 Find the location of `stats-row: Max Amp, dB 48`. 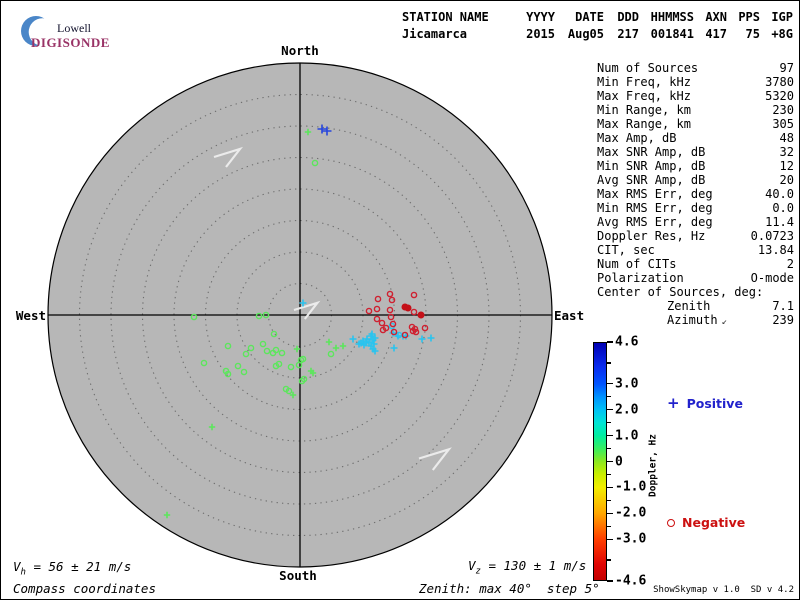

stats-row: Max Amp, dB 48 is located at coordinates (695, 138).